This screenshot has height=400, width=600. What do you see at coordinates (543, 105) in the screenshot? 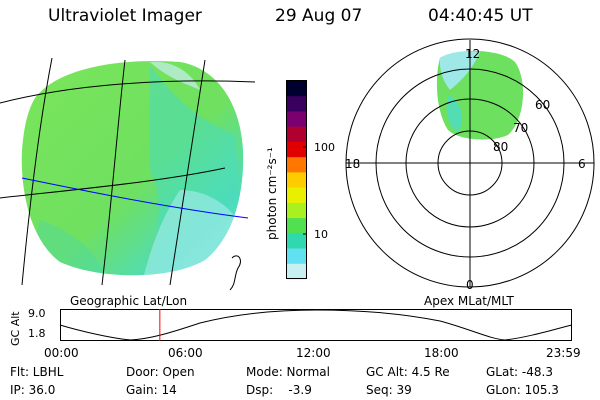
I see `mlat-label-60: 60` at bounding box center [543, 105].